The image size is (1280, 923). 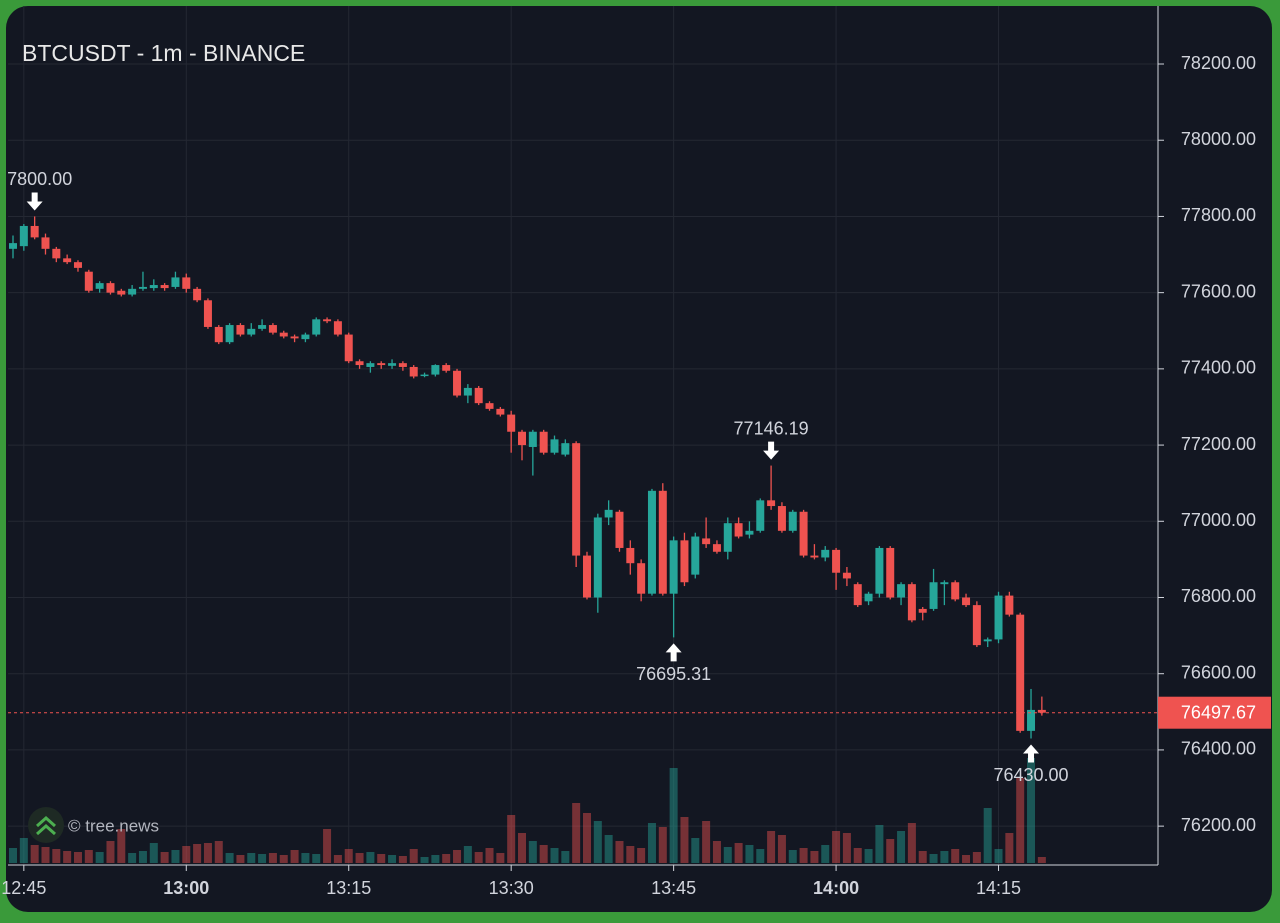 What do you see at coordinates (1218, 596) in the screenshot?
I see `y-tick-label: 76800.00` at bounding box center [1218, 596].